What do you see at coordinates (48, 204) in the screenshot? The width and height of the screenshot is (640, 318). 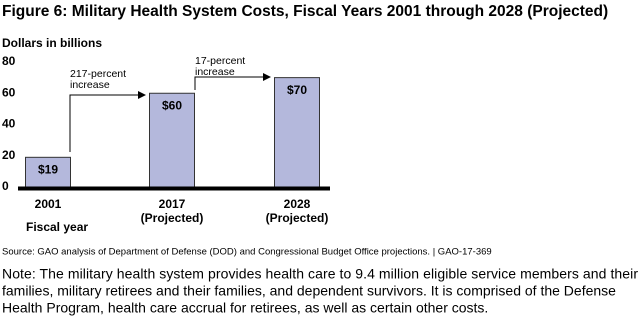 I see `x-tick-label: 2001` at bounding box center [48, 204].